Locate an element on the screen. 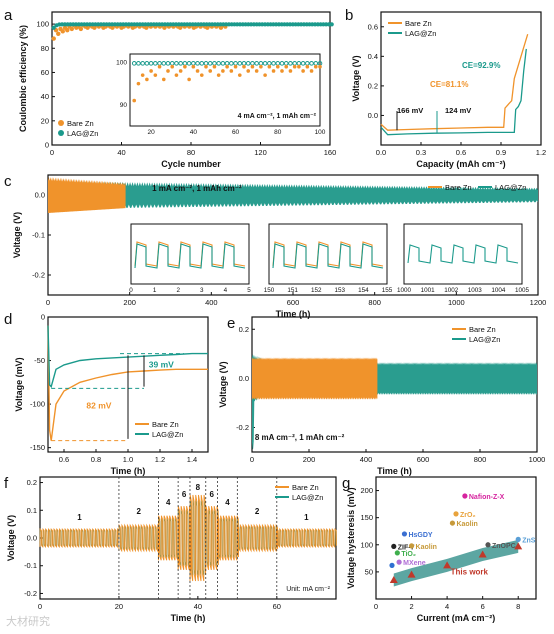  inset-y-tick-label: 100 is located at coordinates (121, 62).